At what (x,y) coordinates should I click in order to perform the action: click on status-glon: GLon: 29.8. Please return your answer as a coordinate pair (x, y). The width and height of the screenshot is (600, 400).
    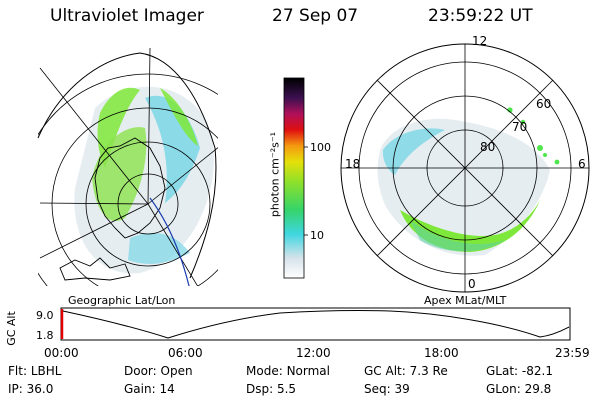
    Looking at the image, I should click on (518, 389).